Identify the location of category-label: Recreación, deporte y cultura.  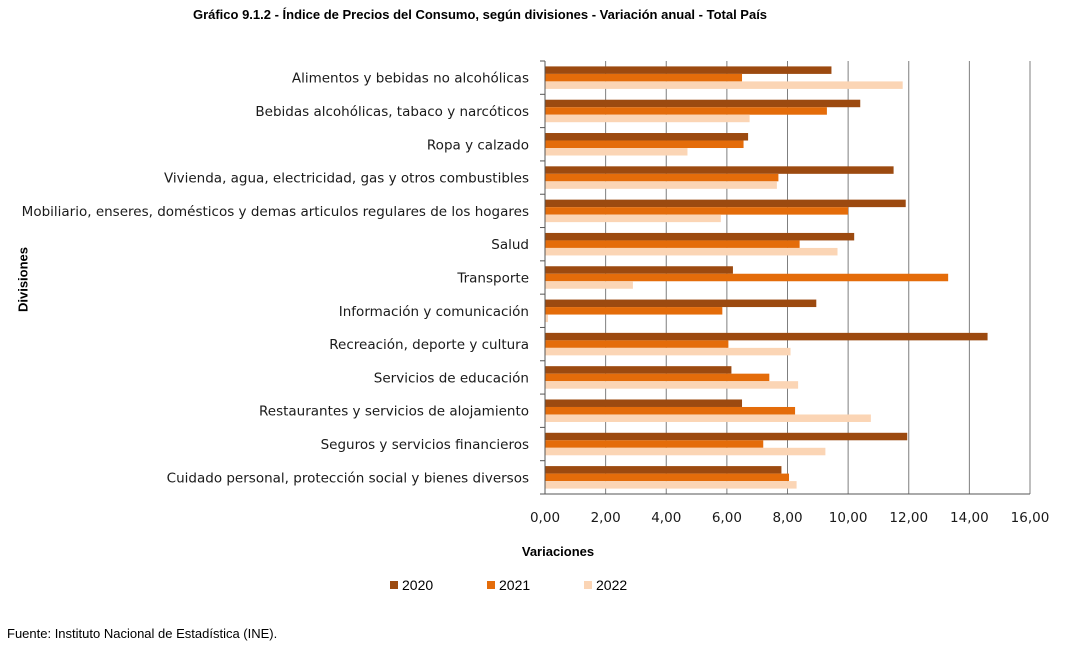
(429, 345).